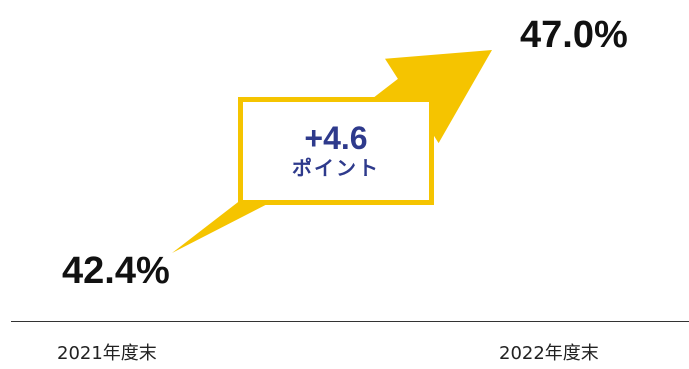 The image size is (689, 369). Describe the element at coordinates (336, 167) in the screenshot. I see `change-unit: ポイント` at that location.